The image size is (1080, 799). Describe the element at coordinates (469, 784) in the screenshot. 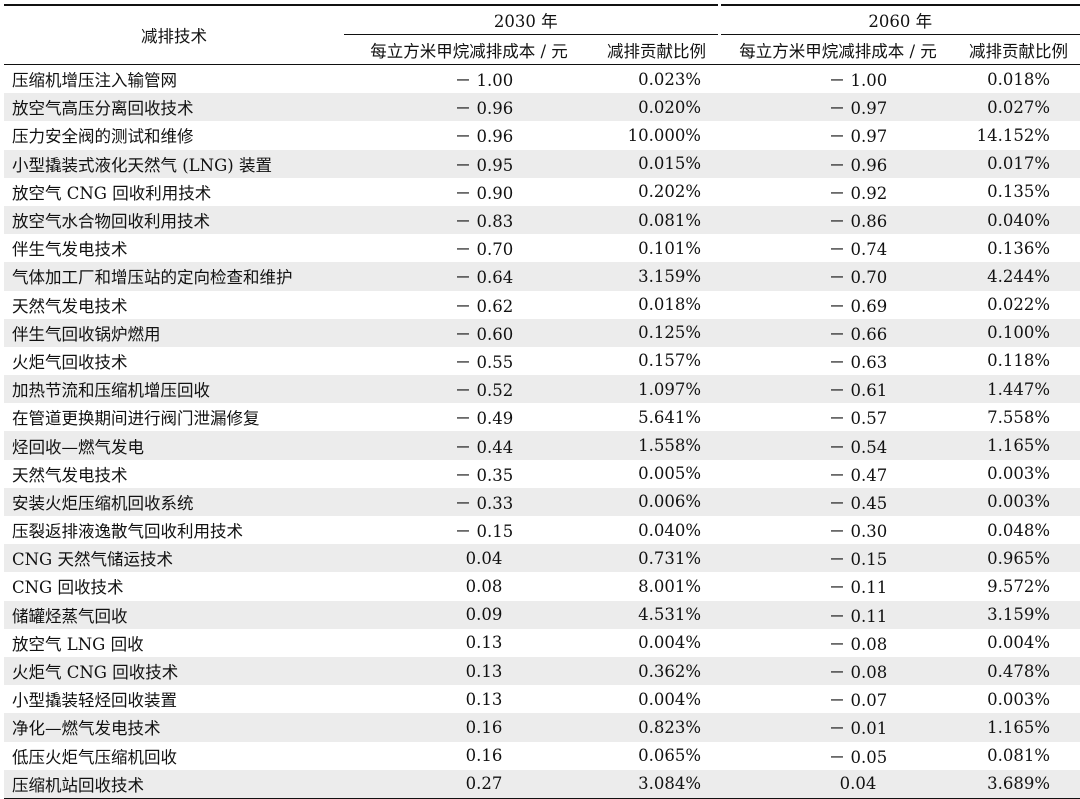

I see `cost-2030-cell: 0.27` at that location.